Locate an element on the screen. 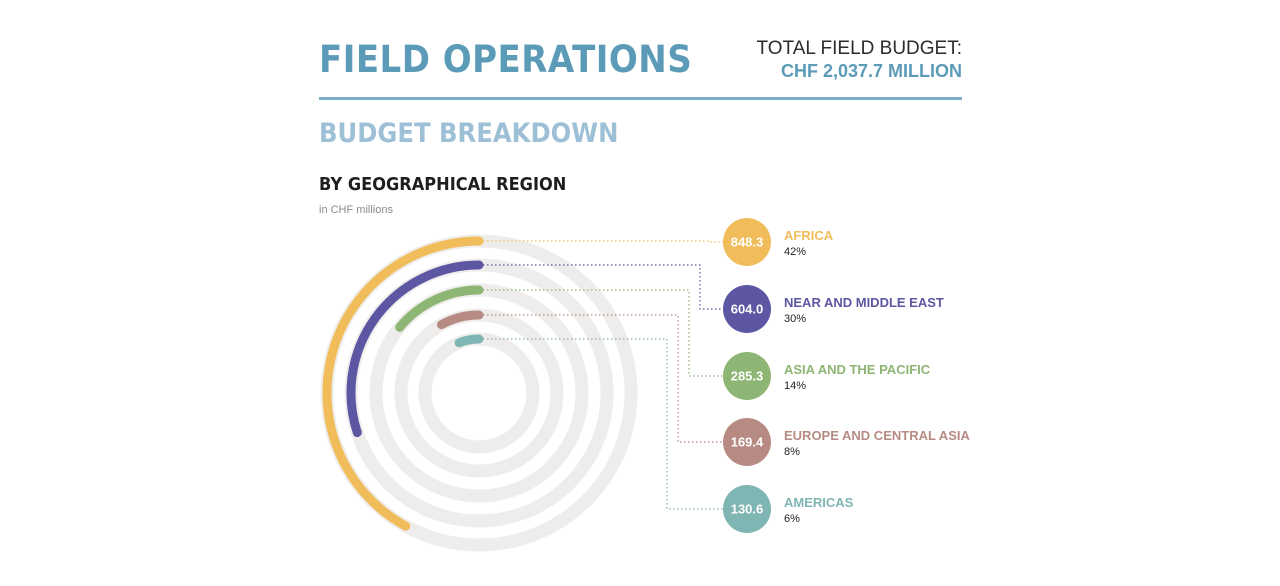 This screenshot has width=1280, height=586. track-ring is located at coordinates (479, 393).